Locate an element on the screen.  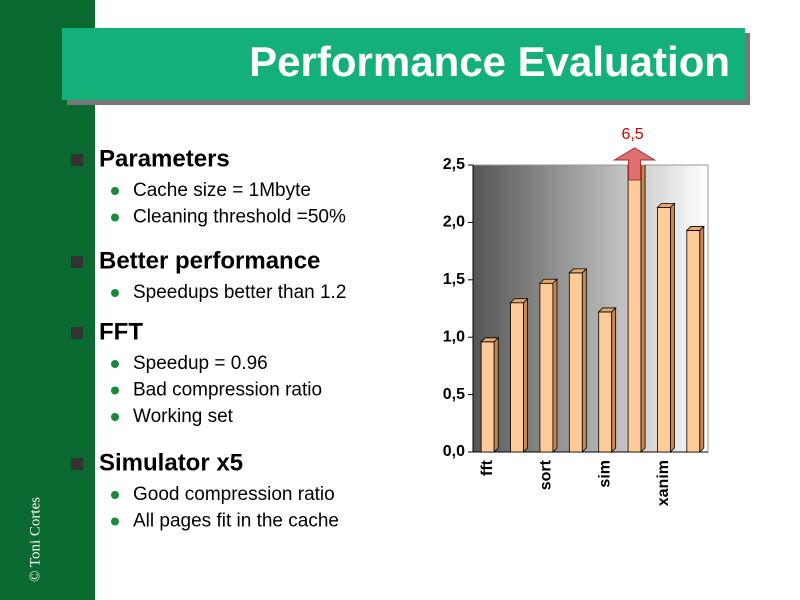
y-tick-label: 1,5 is located at coordinates (454, 279).